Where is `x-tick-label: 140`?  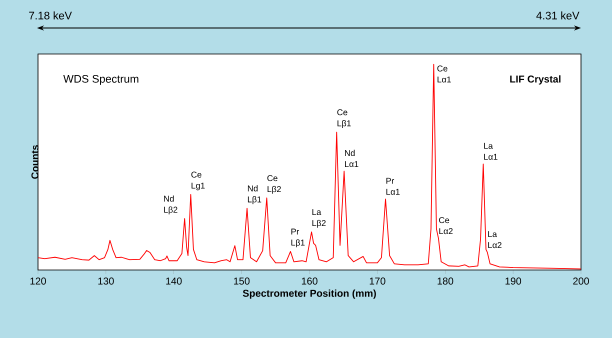 x-tick-label: 140 is located at coordinates (174, 281).